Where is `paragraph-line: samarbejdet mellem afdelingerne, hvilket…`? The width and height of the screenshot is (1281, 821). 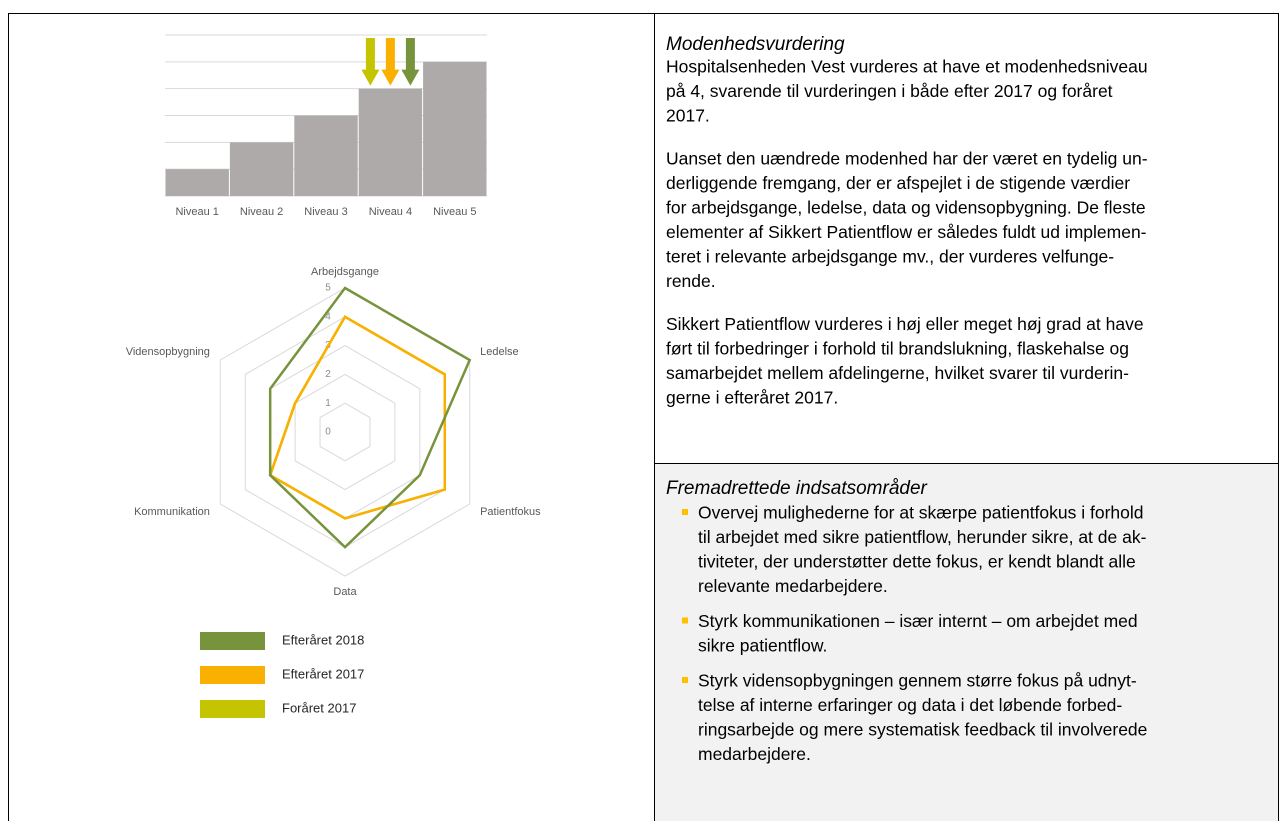
paragraph-line: samarbejdet mellem afdelingerne, hvilket… is located at coordinates (897, 373).